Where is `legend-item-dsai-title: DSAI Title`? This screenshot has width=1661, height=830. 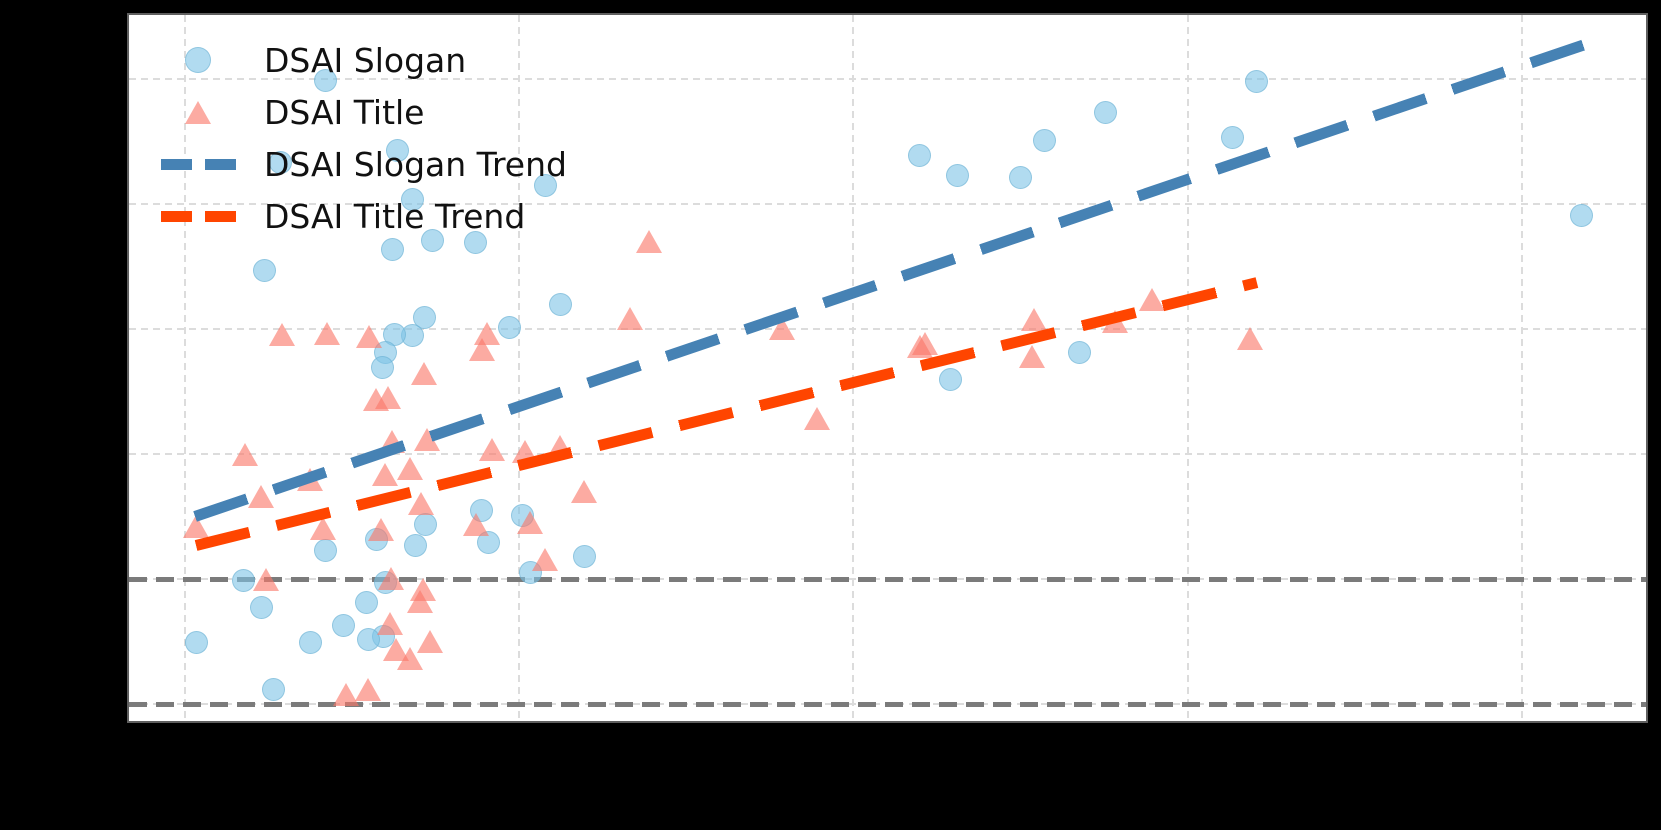 legend-item-dsai-title: DSAI Title is located at coordinates (363, 112).